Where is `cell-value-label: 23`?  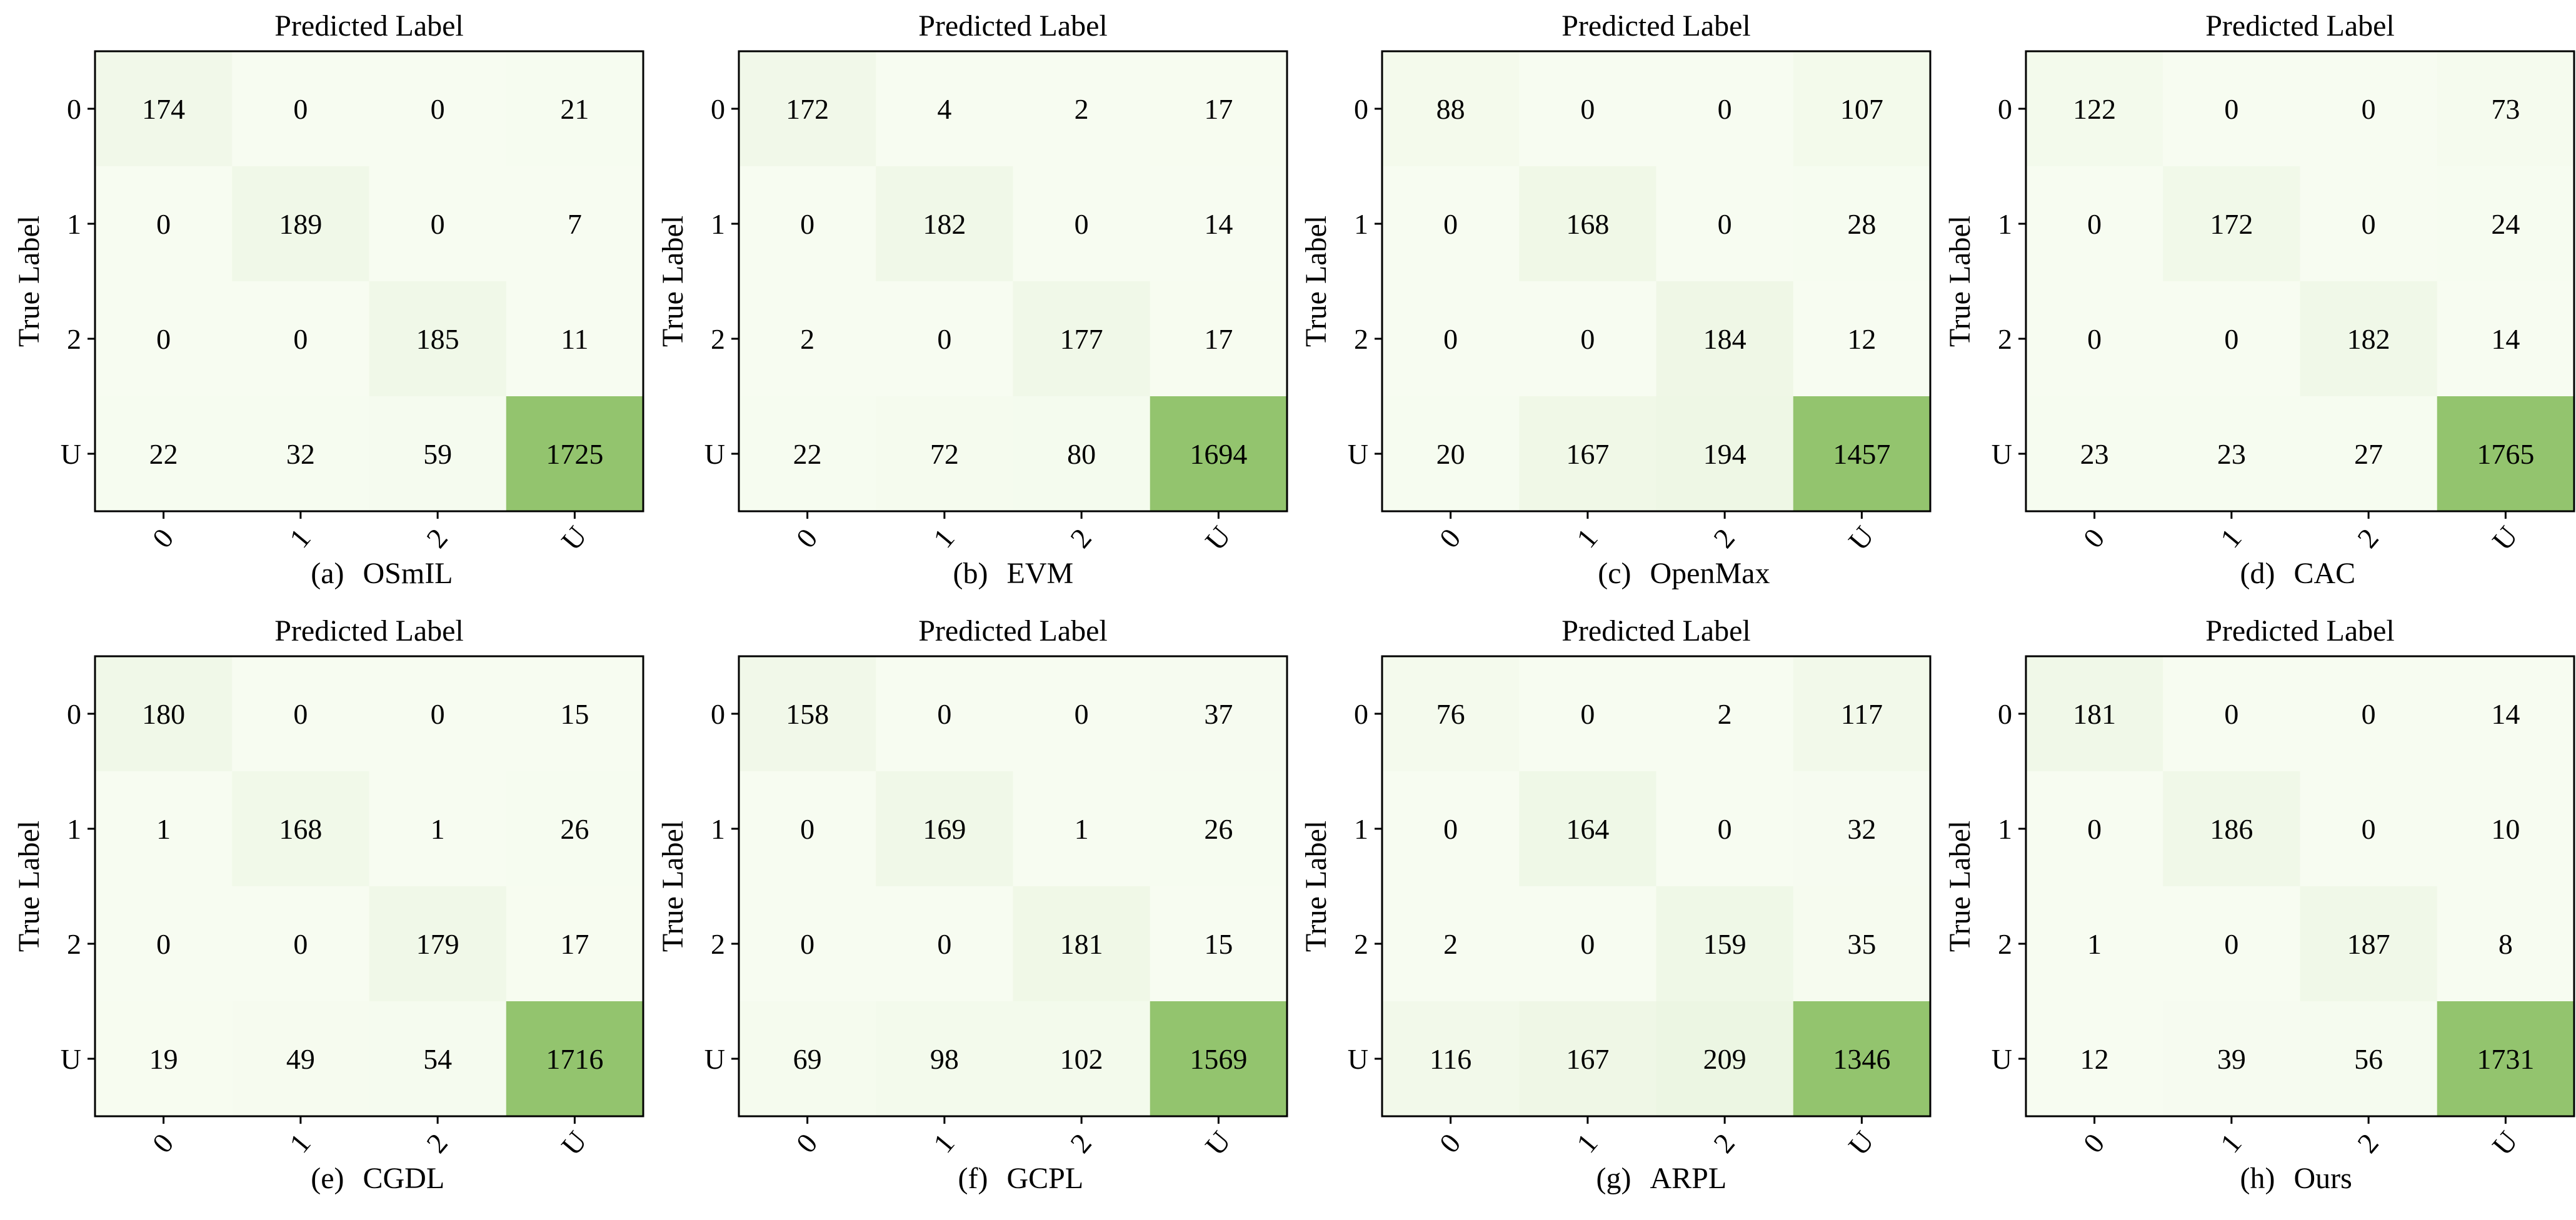
cell-value-label: 23 is located at coordinates (2231, 454).